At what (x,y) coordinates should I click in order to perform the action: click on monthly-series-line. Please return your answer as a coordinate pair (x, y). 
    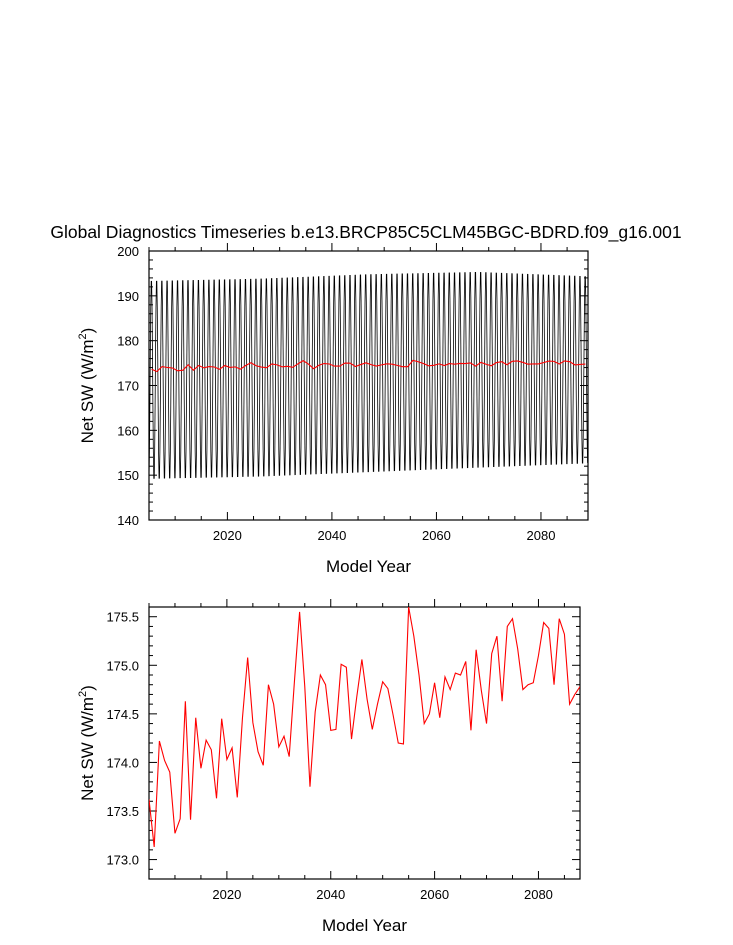
    Looking at the image, I should click on (368, 375).